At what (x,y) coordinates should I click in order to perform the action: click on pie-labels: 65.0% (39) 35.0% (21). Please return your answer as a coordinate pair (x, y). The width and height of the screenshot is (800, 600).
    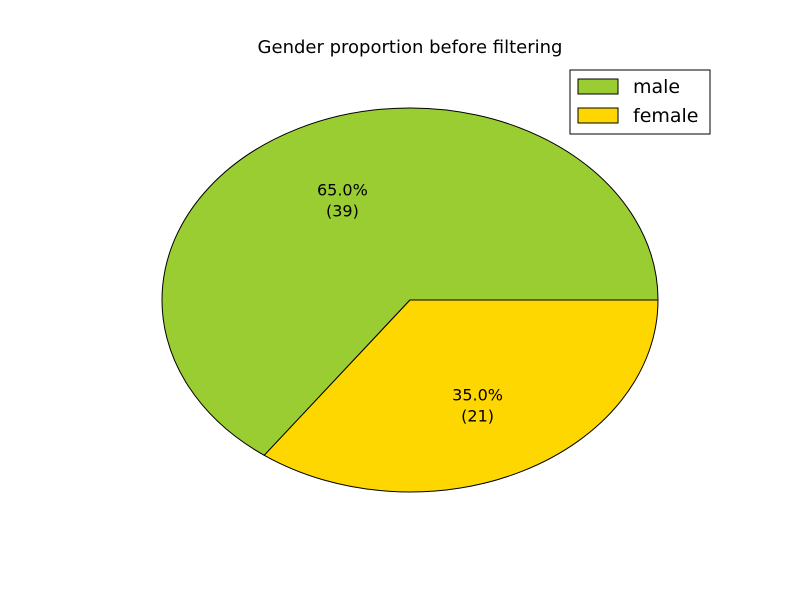
    Looking at the image, I should click on (410, 302).